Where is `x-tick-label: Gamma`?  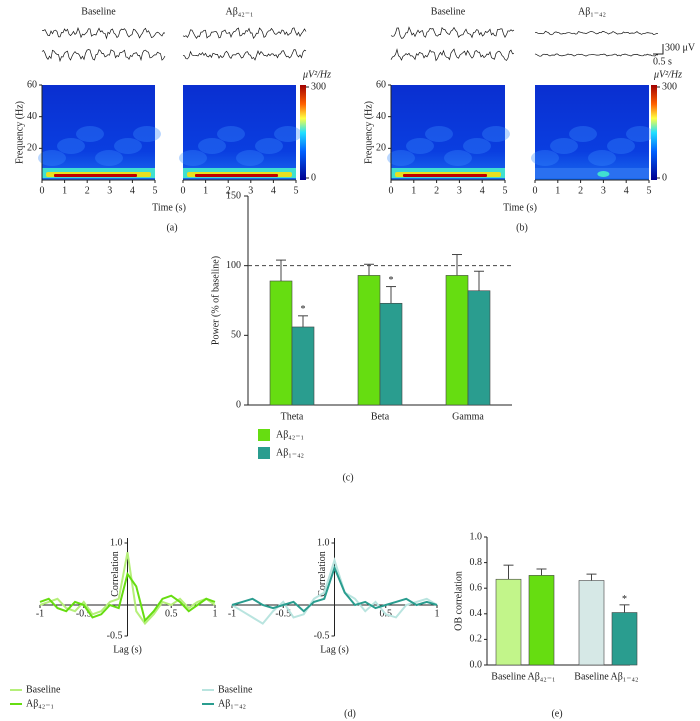
x-tick-label: Gamma is located at coordinates (468, 416).